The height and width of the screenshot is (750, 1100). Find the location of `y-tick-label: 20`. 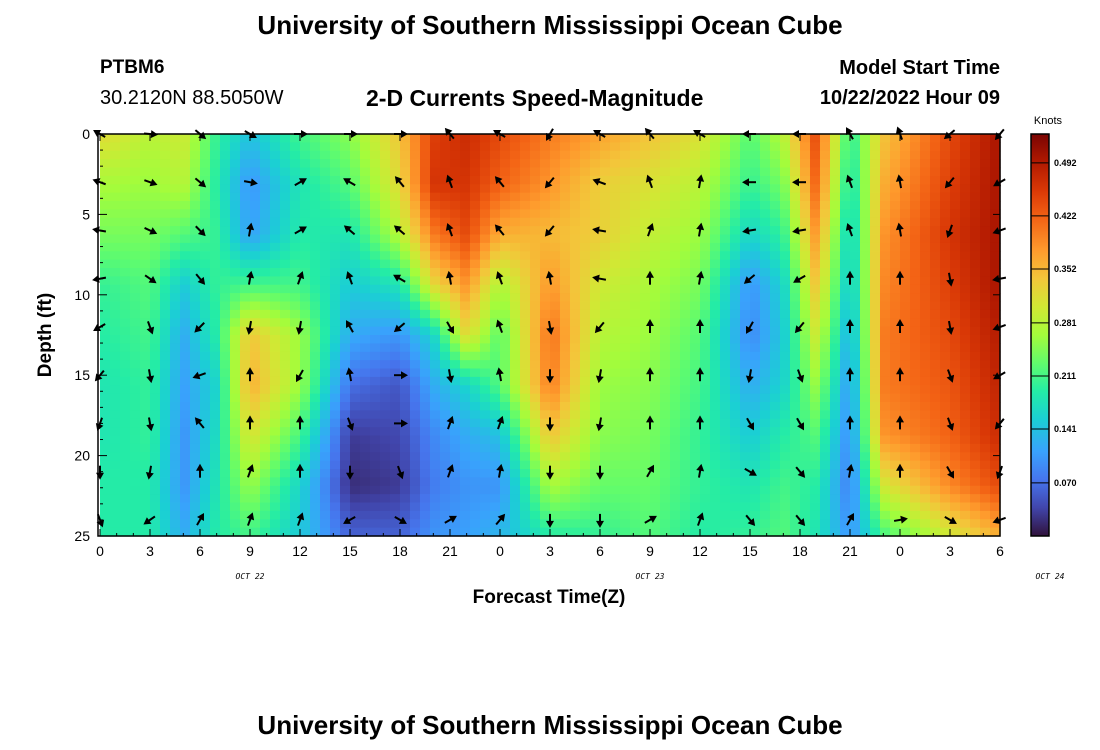

y-tick-label: 20 is located at coordinates (82, 456).